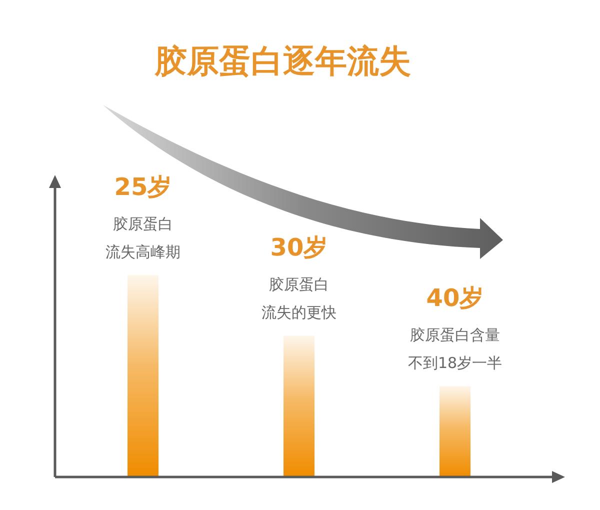  Describe the element at coordinates (299, 299) in the screenshot. I see `annotation: 胶原蛋白流失的更快` at that location.